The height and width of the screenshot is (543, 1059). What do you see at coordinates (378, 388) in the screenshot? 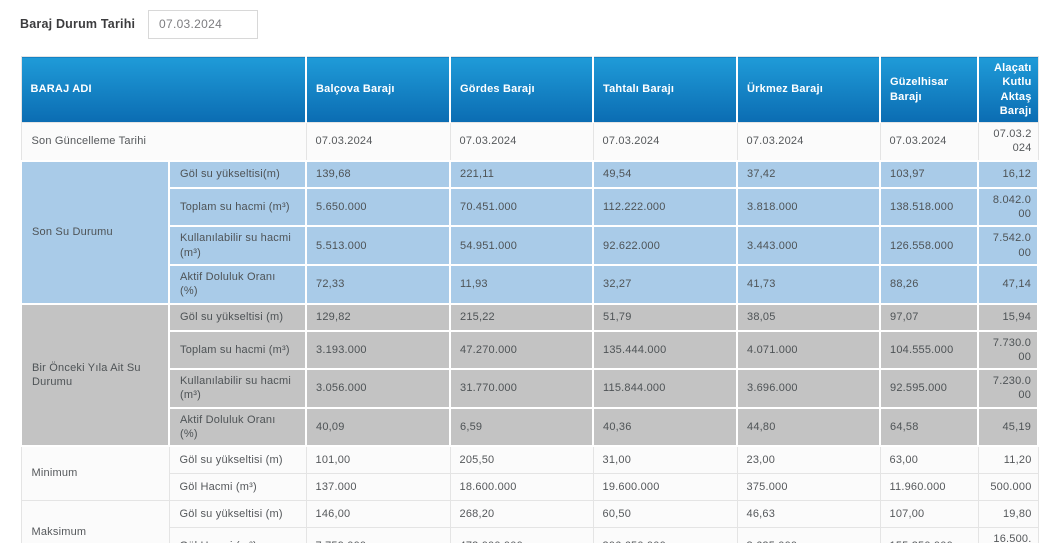
I see `cell-value: 3.056.000` at bounding box center [378, 388].